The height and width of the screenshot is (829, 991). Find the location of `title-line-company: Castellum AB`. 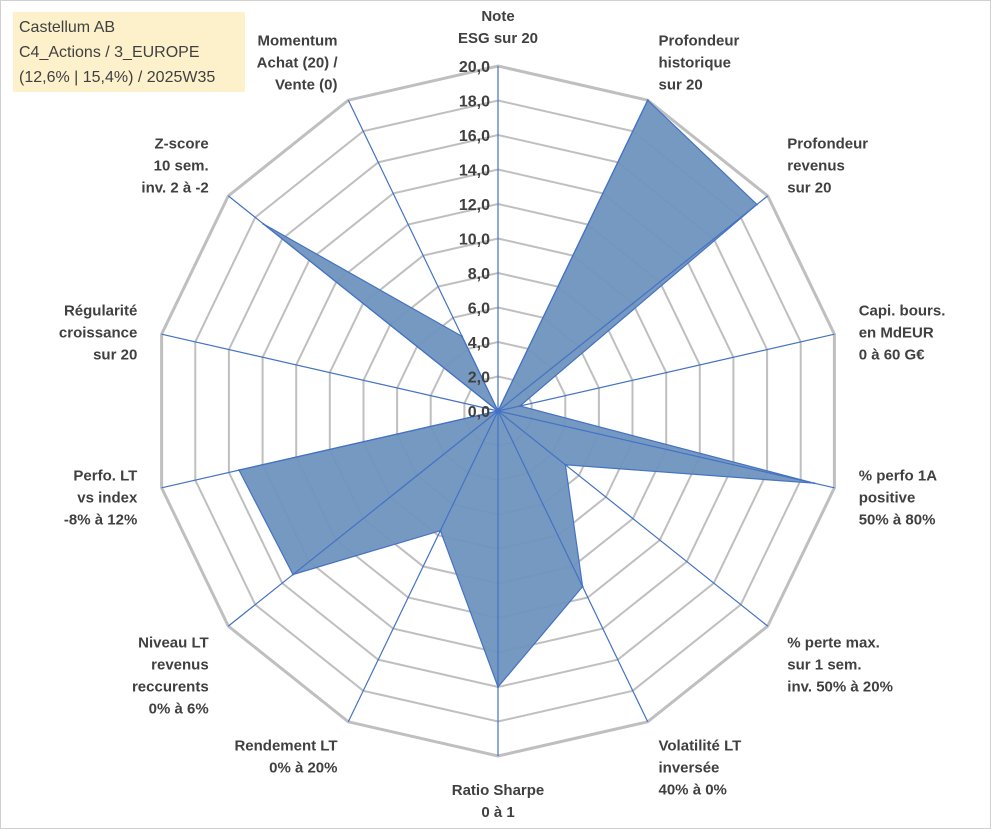

title-line-company: Castellum AB is located at coordinates (67, 27).